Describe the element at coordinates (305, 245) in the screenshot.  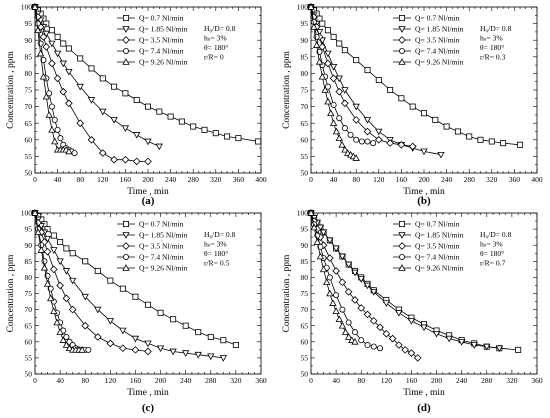
I see `y-tick-label: 90` at that location.